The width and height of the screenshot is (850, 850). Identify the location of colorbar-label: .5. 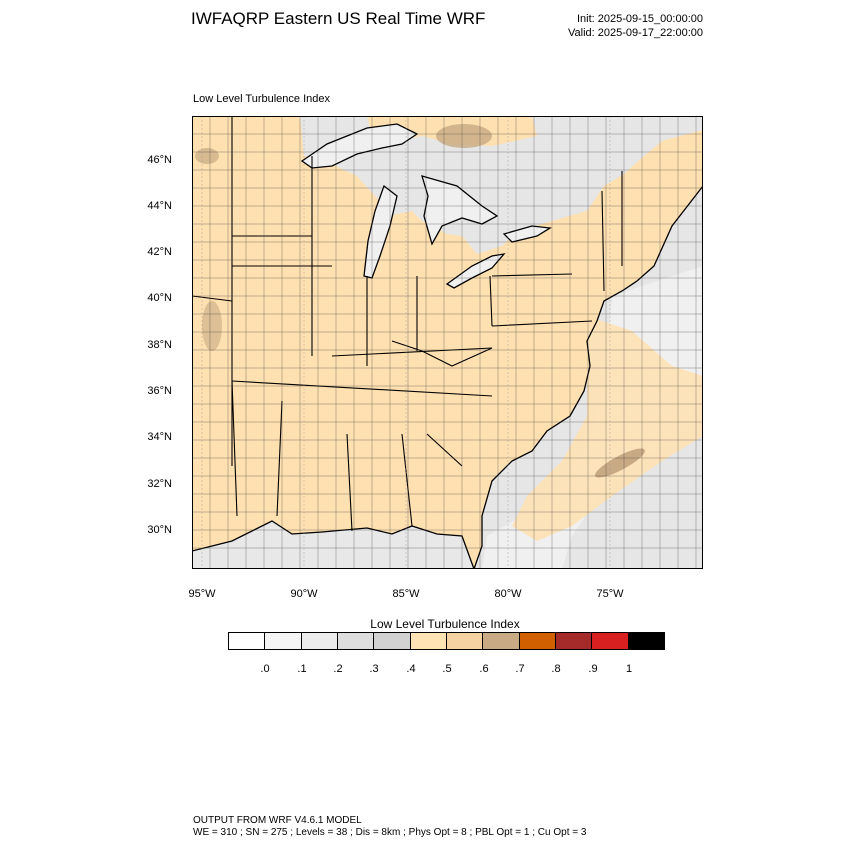
(447, 669).